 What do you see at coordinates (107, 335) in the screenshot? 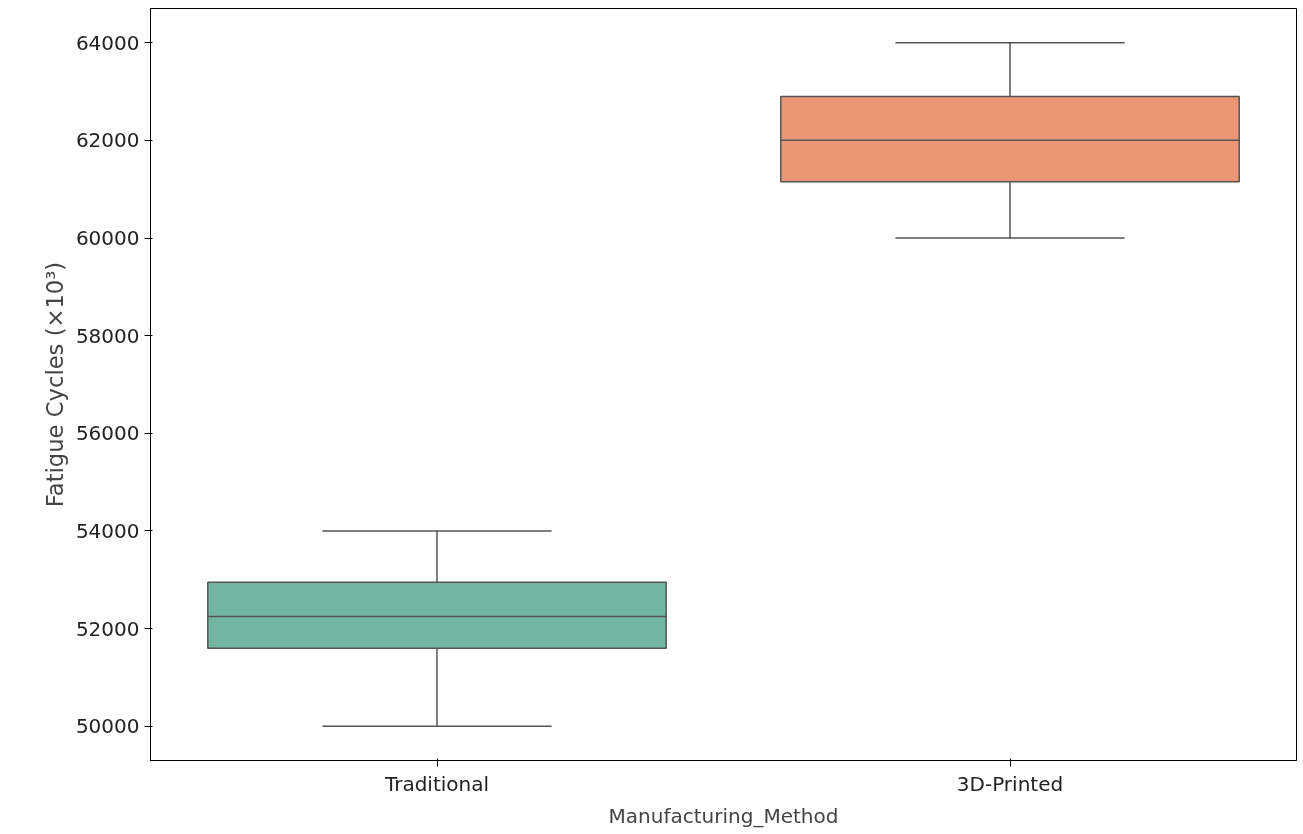
I see `y-tick-label: 58000` at bounding box center [107, 335].